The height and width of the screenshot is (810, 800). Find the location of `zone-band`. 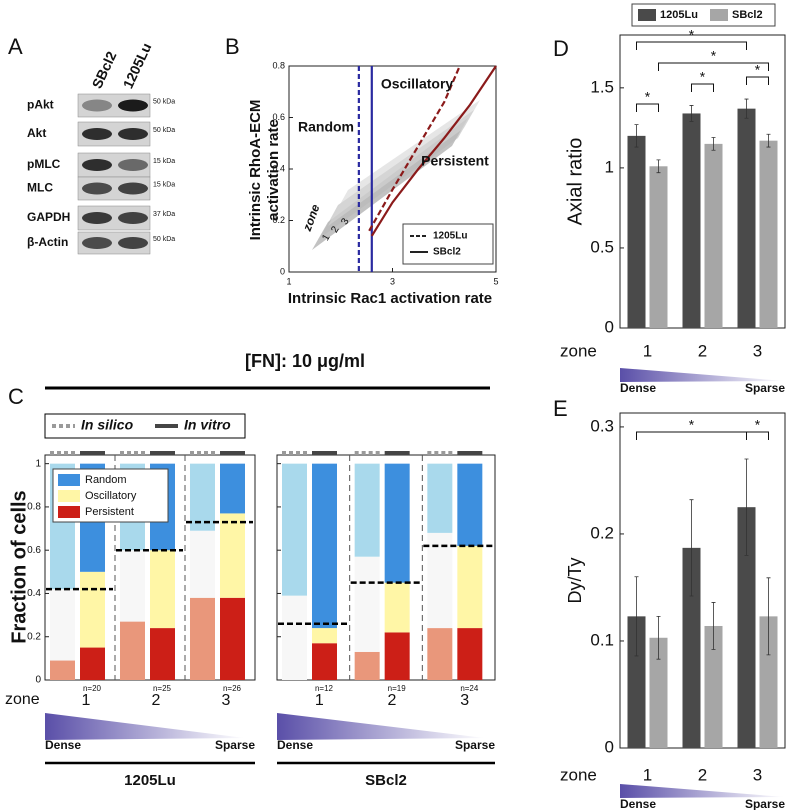

zone-band is located at coordinates (404, 163).